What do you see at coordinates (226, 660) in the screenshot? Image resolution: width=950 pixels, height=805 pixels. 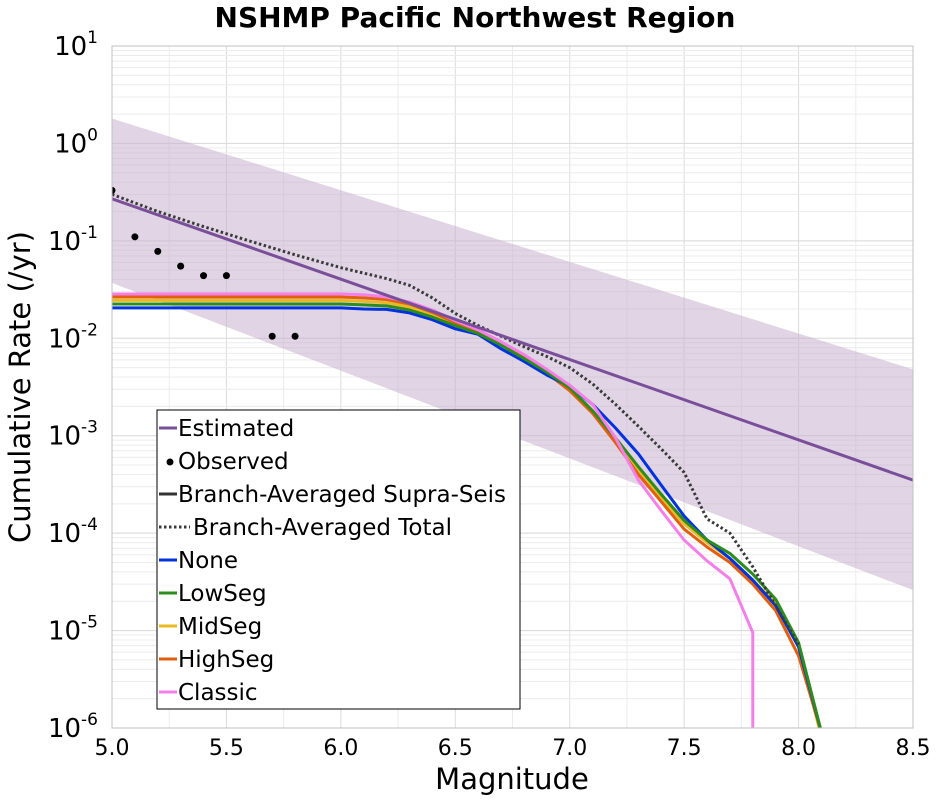 I see `legend-label-highseg: HighSeg` at bounding box center [226, 660].